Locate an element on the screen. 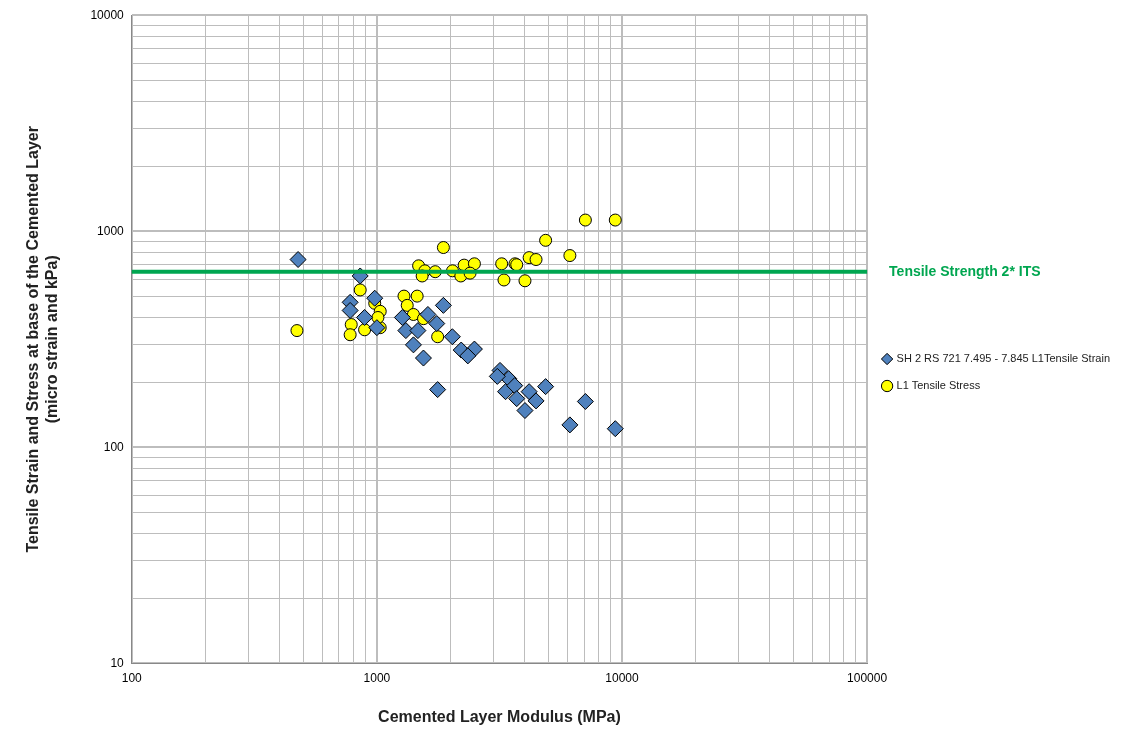 This screenshot has height=745, width=1130. legend-label: L1 Tensile Stress is located at coordinates (938, 385).